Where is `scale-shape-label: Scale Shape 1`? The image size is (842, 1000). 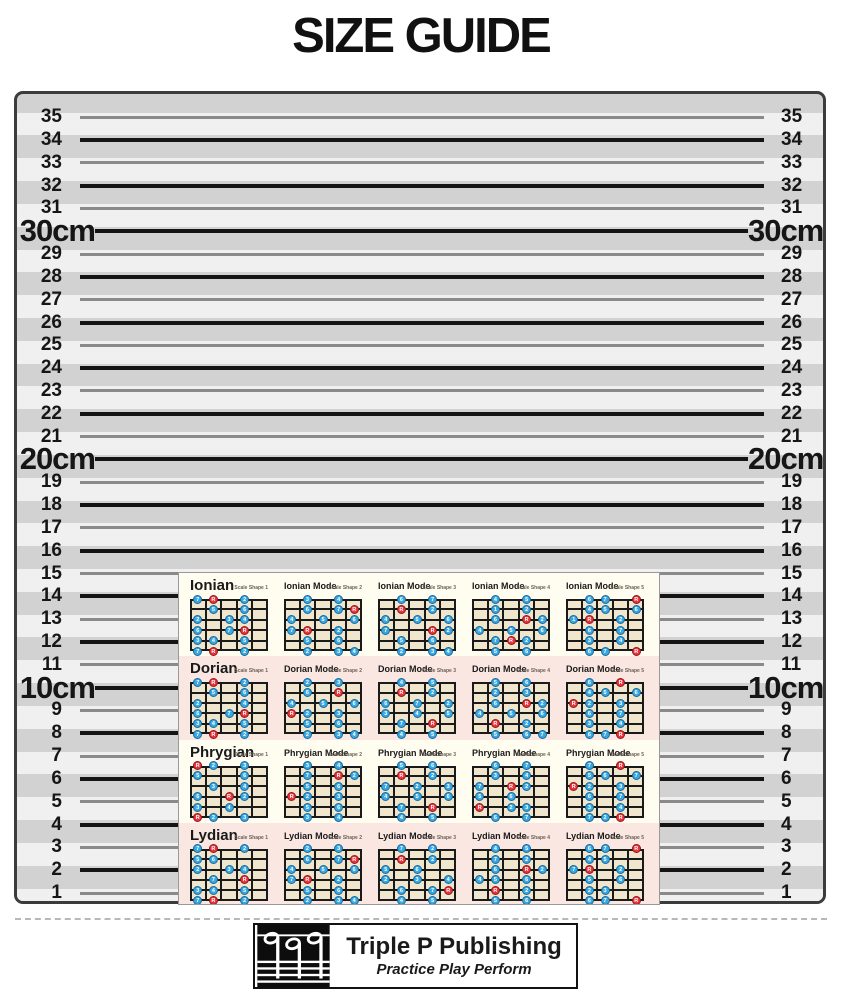 scale-shape-label: Scale Shape 1 is located at coordinates (251, 671).